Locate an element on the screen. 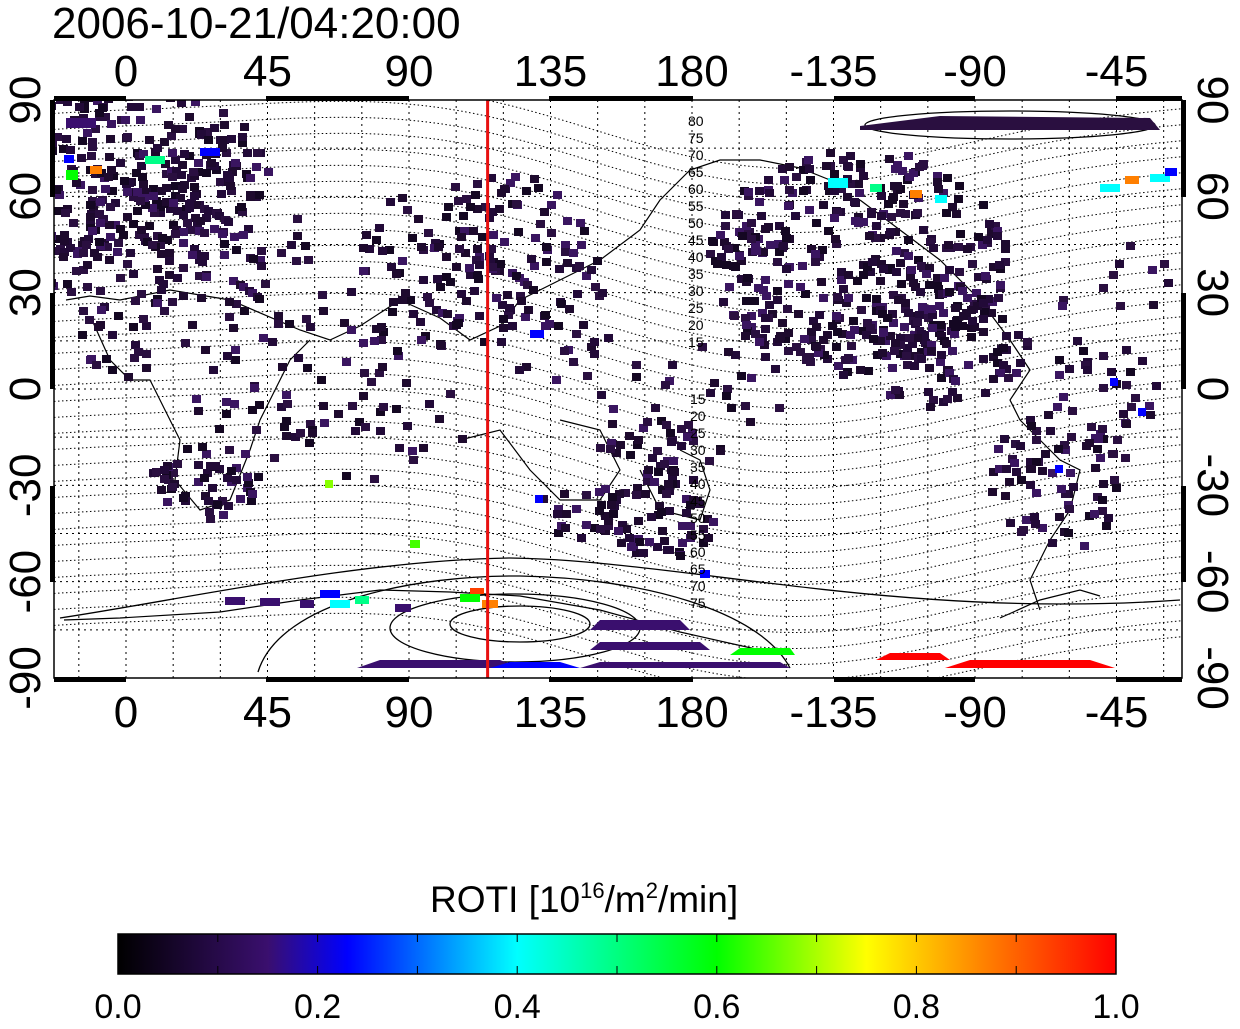 The height and width of the screenshot is (1029, 1240). coastline is located at coordinates (540, 460).